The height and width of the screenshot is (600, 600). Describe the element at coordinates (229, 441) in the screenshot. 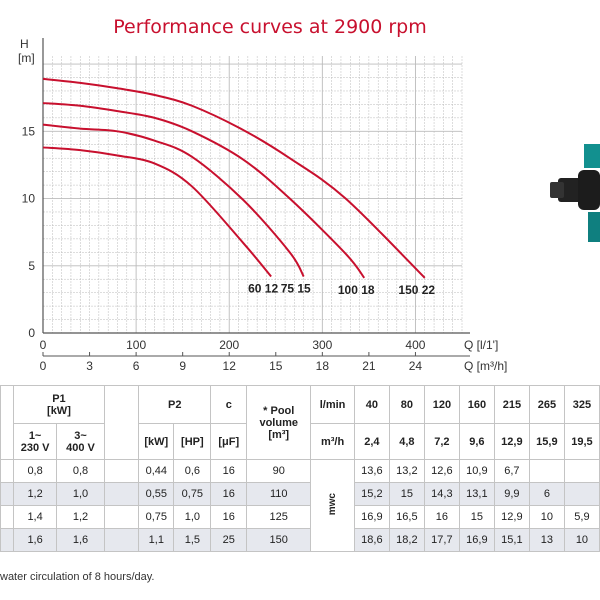

I see `th-c-unit: [μF]` at that location.